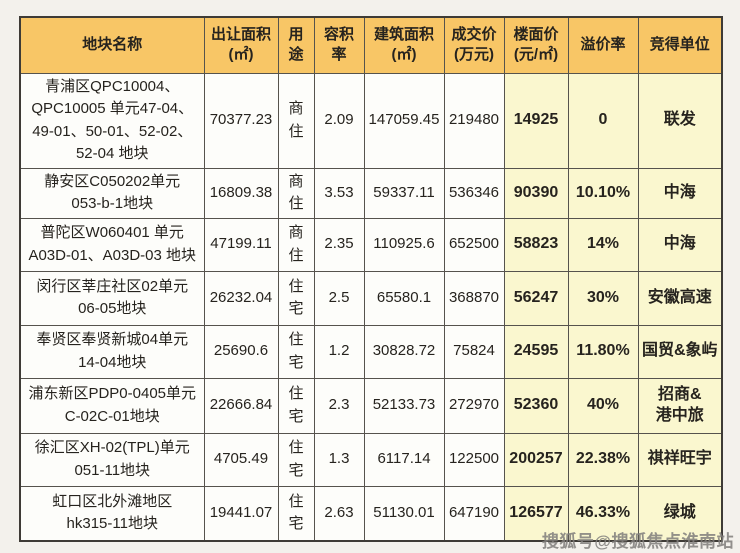 The height and width of the screenshot is (553, 740). Describe the element at coordinates (404, 193) in the screenshot. I see `cell-building-area: 59337.11` at that location.